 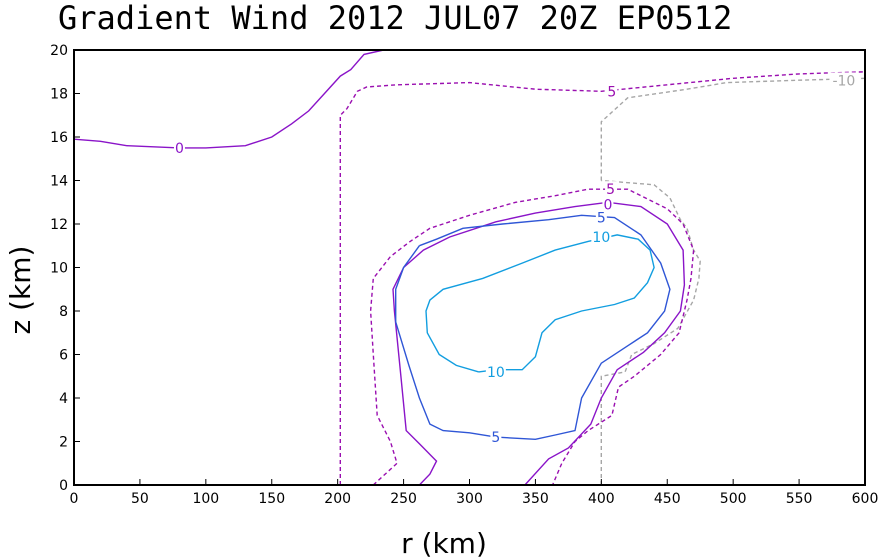 What do you see at coordinates (469, 499) in the screenshot?
I see `x-tick-label: 300` at bounding box center [469, 499].